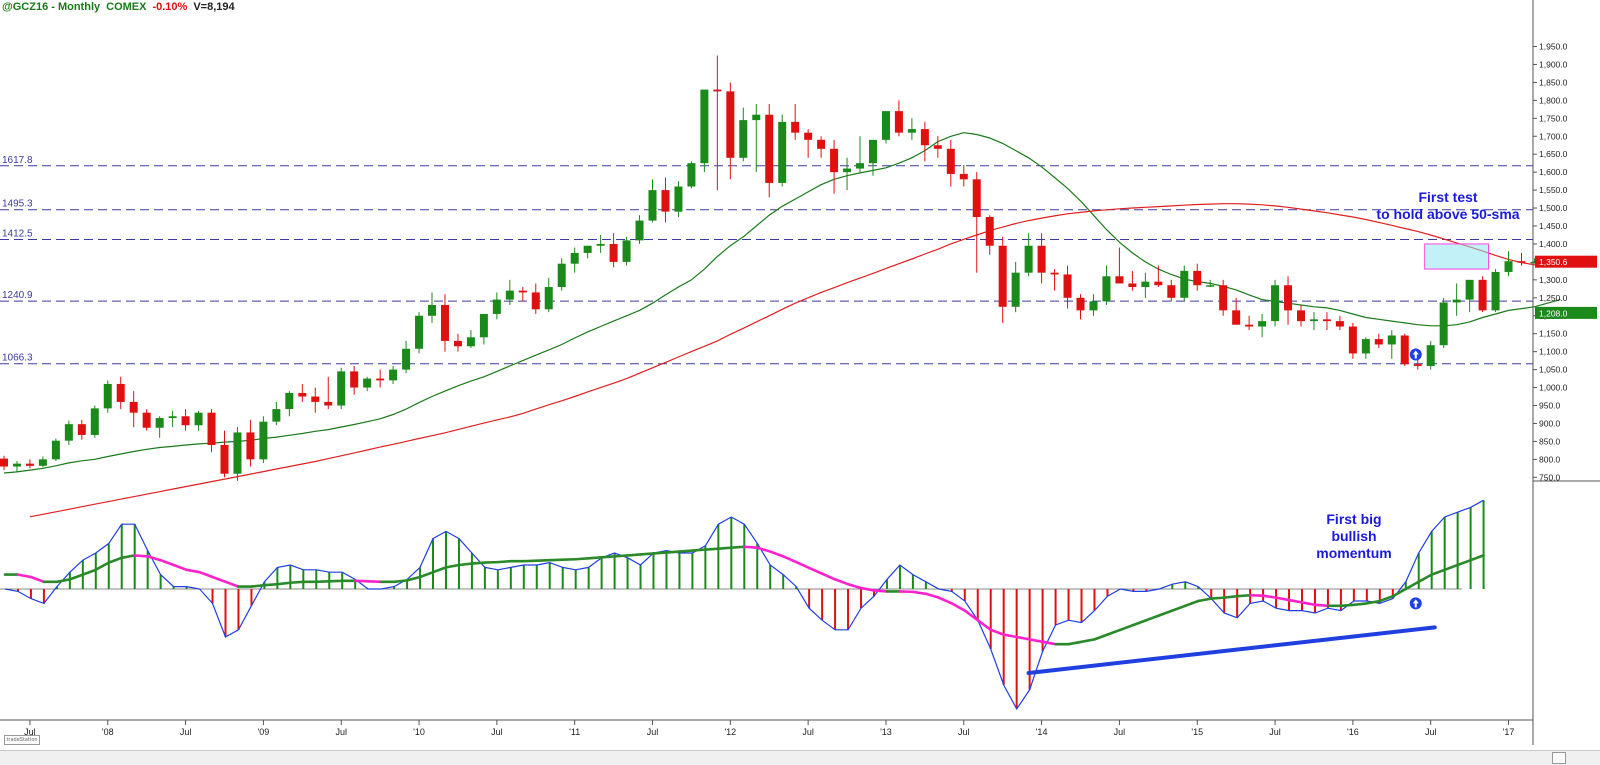 This screenshot has height=765, width=1600. Describe the element at coordinates (17, 233) in the screenshot. I see `fib-level-label: 1412.5` at that location.